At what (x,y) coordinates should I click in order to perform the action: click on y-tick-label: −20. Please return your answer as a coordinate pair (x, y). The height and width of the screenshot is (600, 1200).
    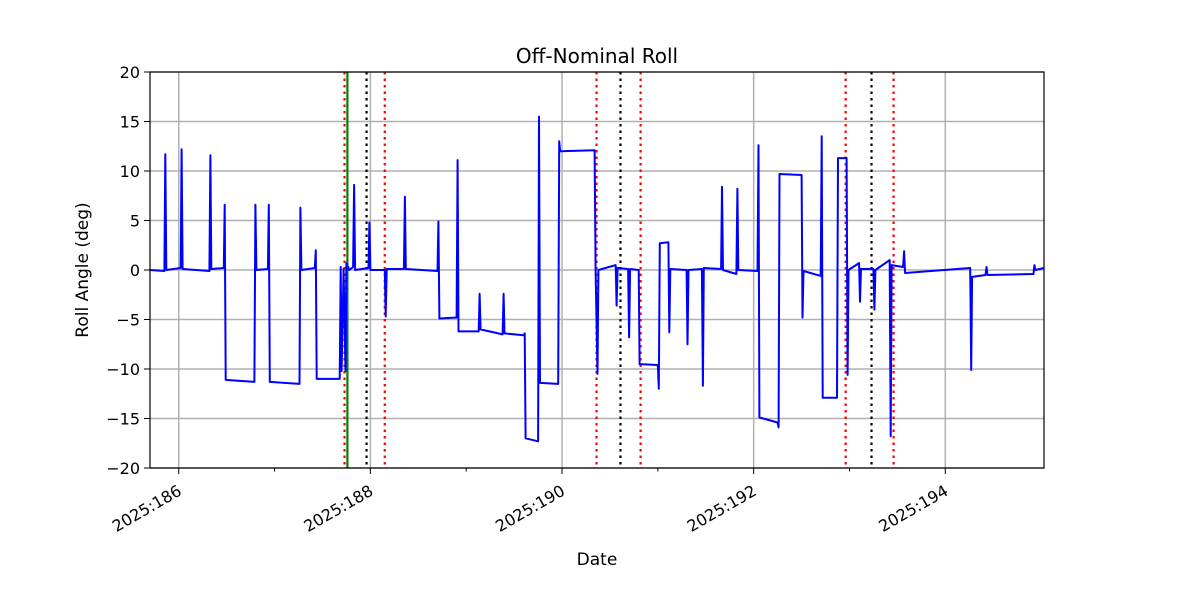
    Looking at the image, I should click on (123, 468).